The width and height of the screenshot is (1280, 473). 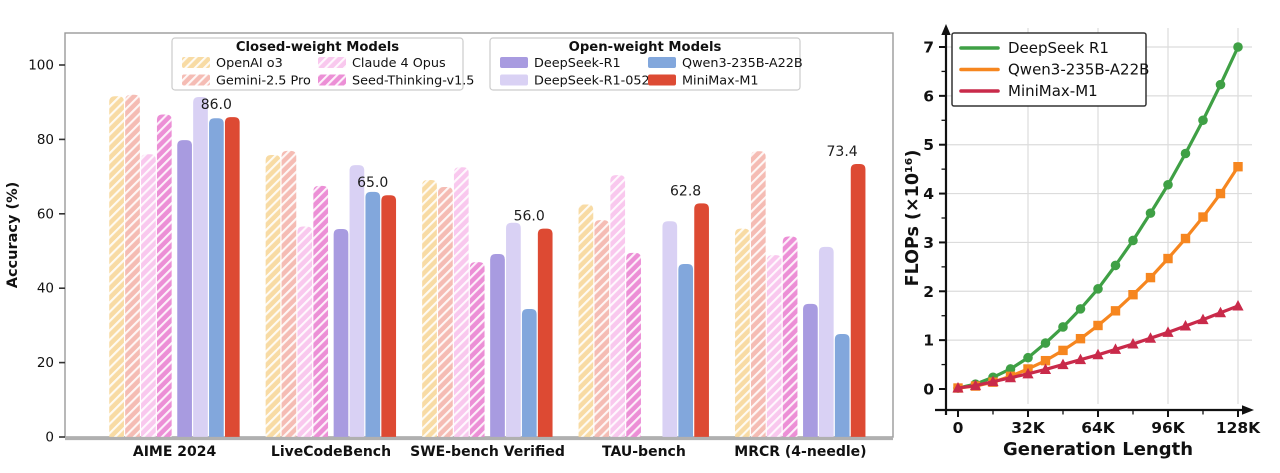 What do you see at coordinates (1098, 428) in the screenshot?
I see `x-tick-label-64k: 64K` at bounding box center [1098, 428].